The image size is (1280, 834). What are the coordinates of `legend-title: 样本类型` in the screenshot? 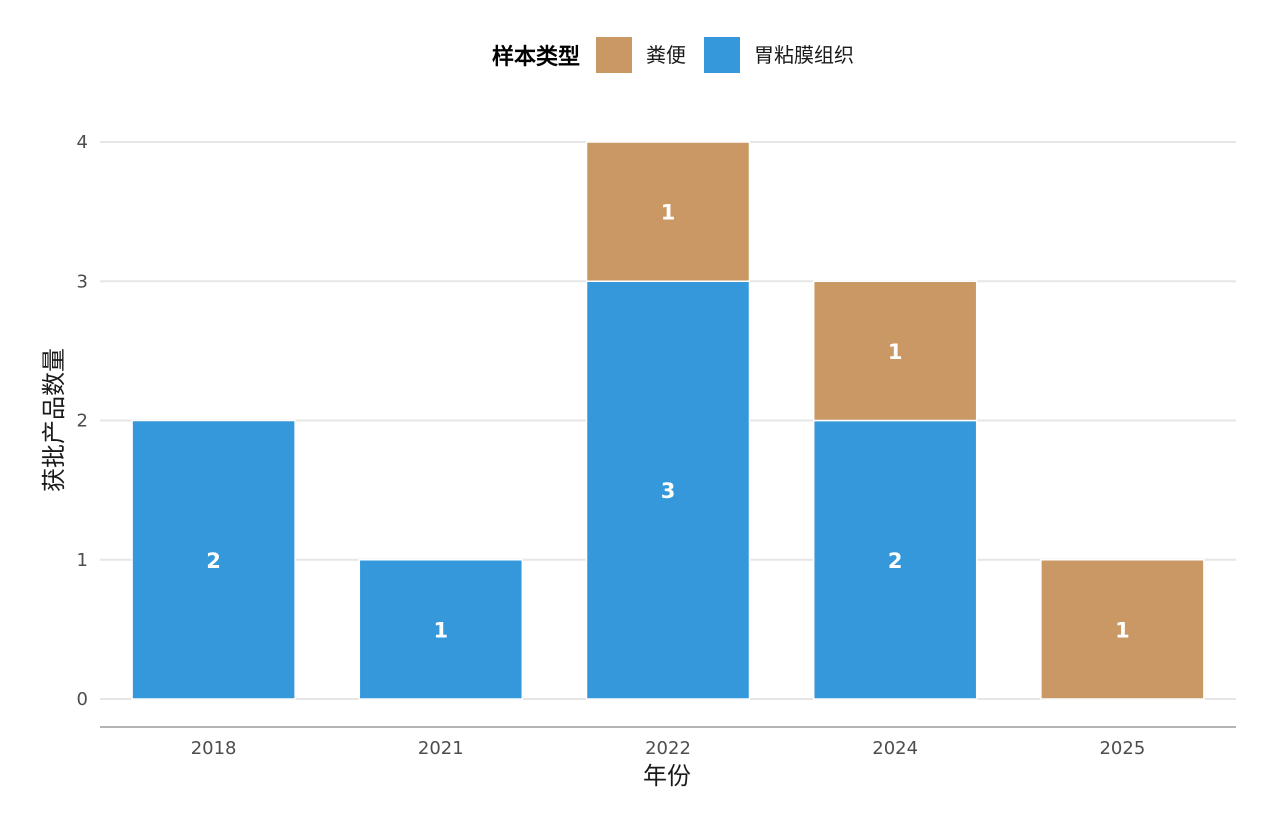 It's located at (536, 57).